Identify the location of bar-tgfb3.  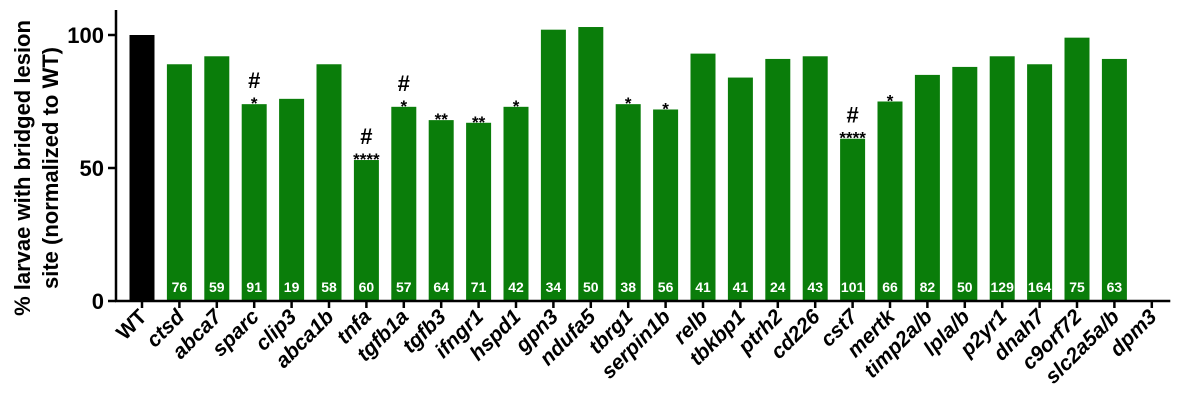
(441, 211).